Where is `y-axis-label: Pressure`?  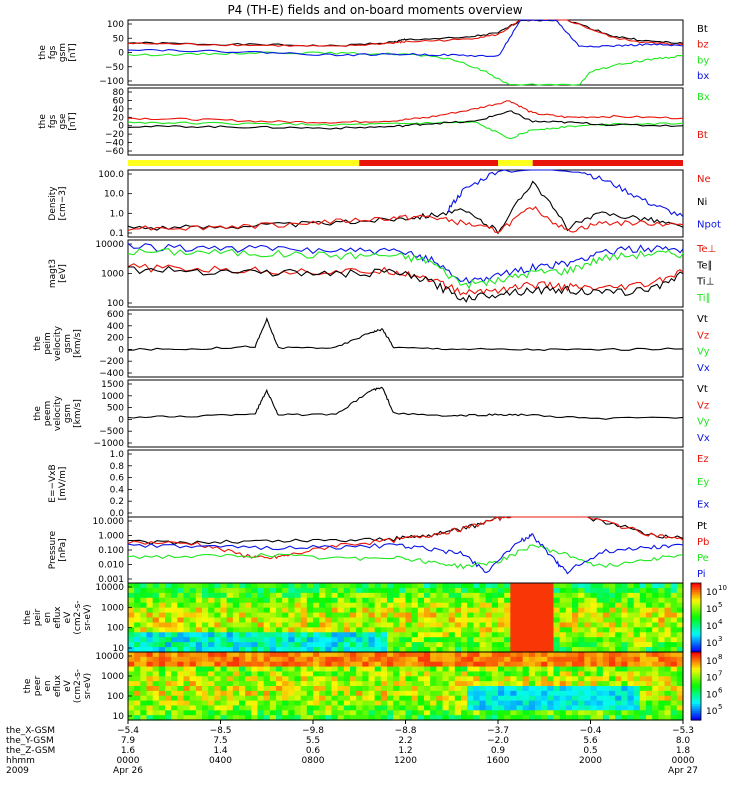
y-axis-label: Pressure is located at coordinates (53, 549).